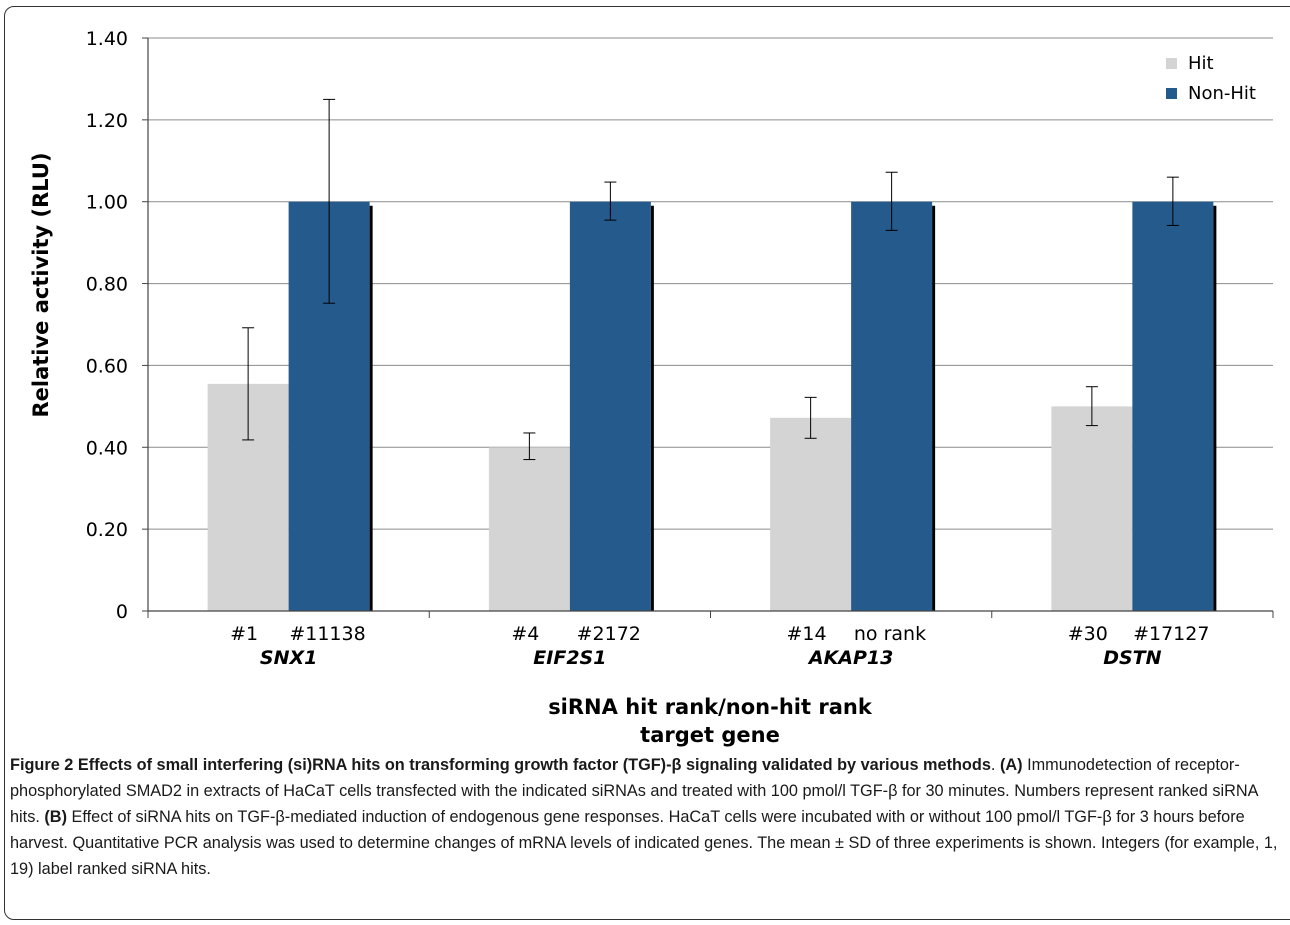  What do you see at coordinates (117, 325) in the screenshot?
I see `y-axis-ticks: 0 0.20 0.40 0.60 0.80 1.00 1.20 1.40` at bounding box center [117, 325].